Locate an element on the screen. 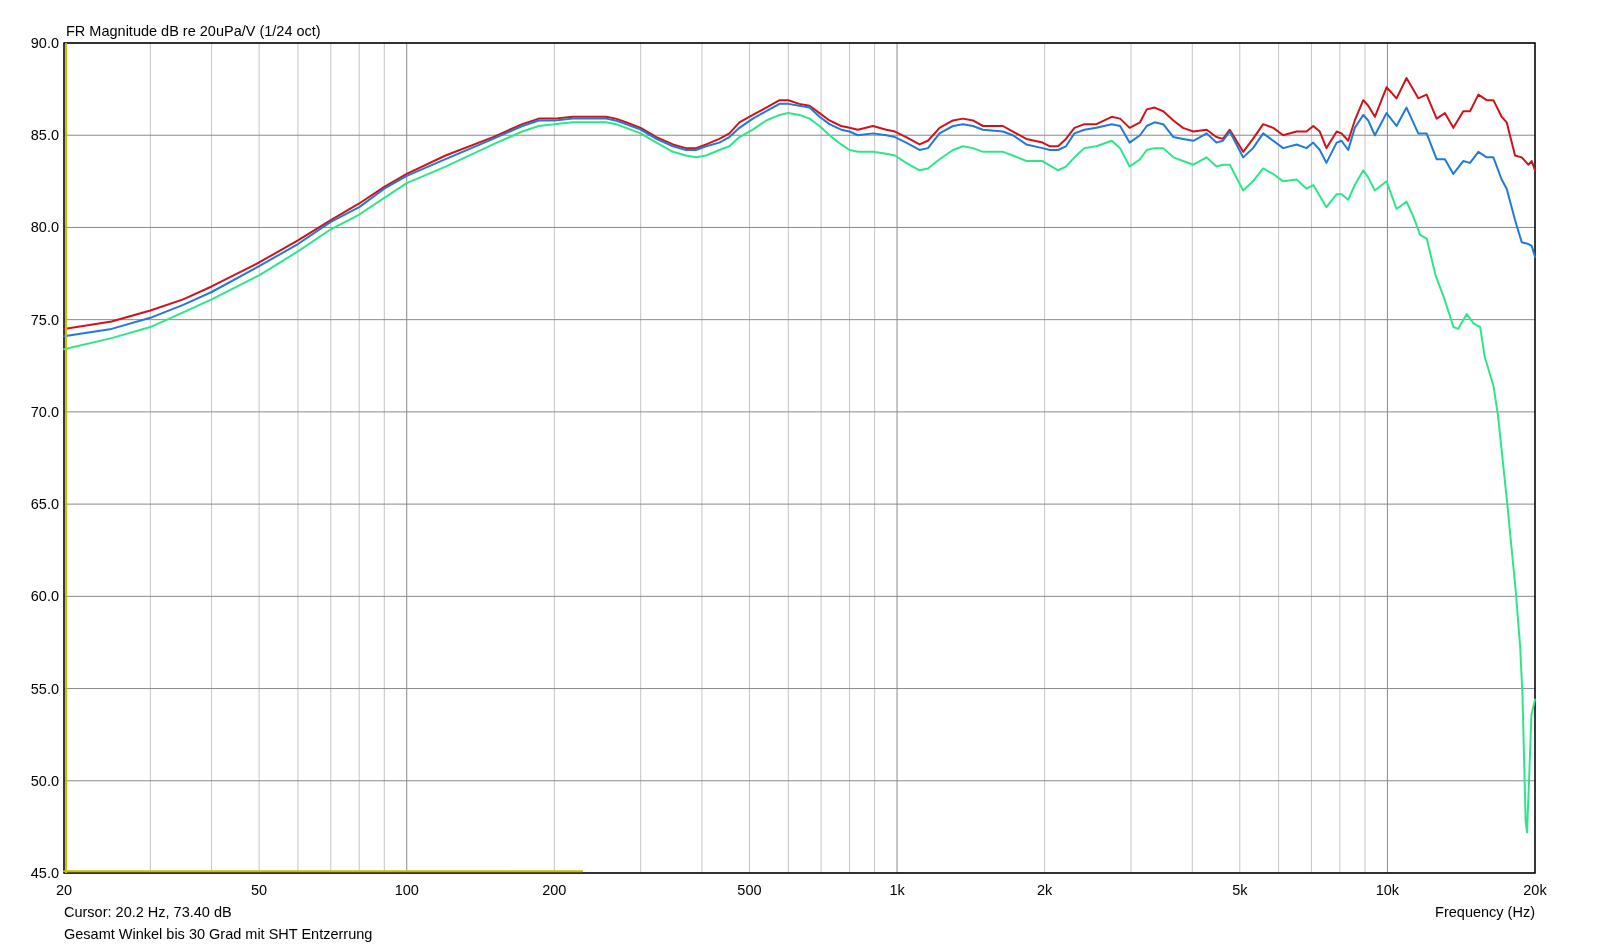  text: Cursor: 20.2 Hz, 73.40 dB is located at coordinates (148, 912).